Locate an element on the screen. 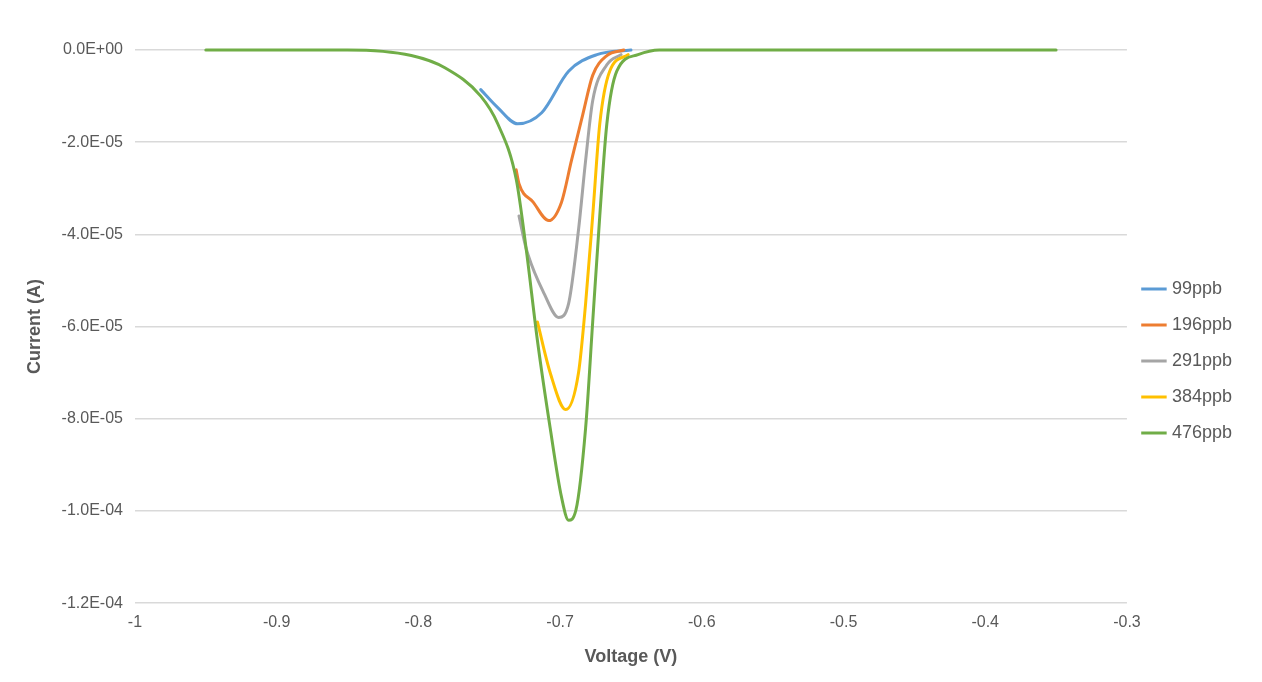 Image resolution: width=1262 pixels, height=682 pixels. legend-label: 99ppb is located at coordinates (1196, 287).